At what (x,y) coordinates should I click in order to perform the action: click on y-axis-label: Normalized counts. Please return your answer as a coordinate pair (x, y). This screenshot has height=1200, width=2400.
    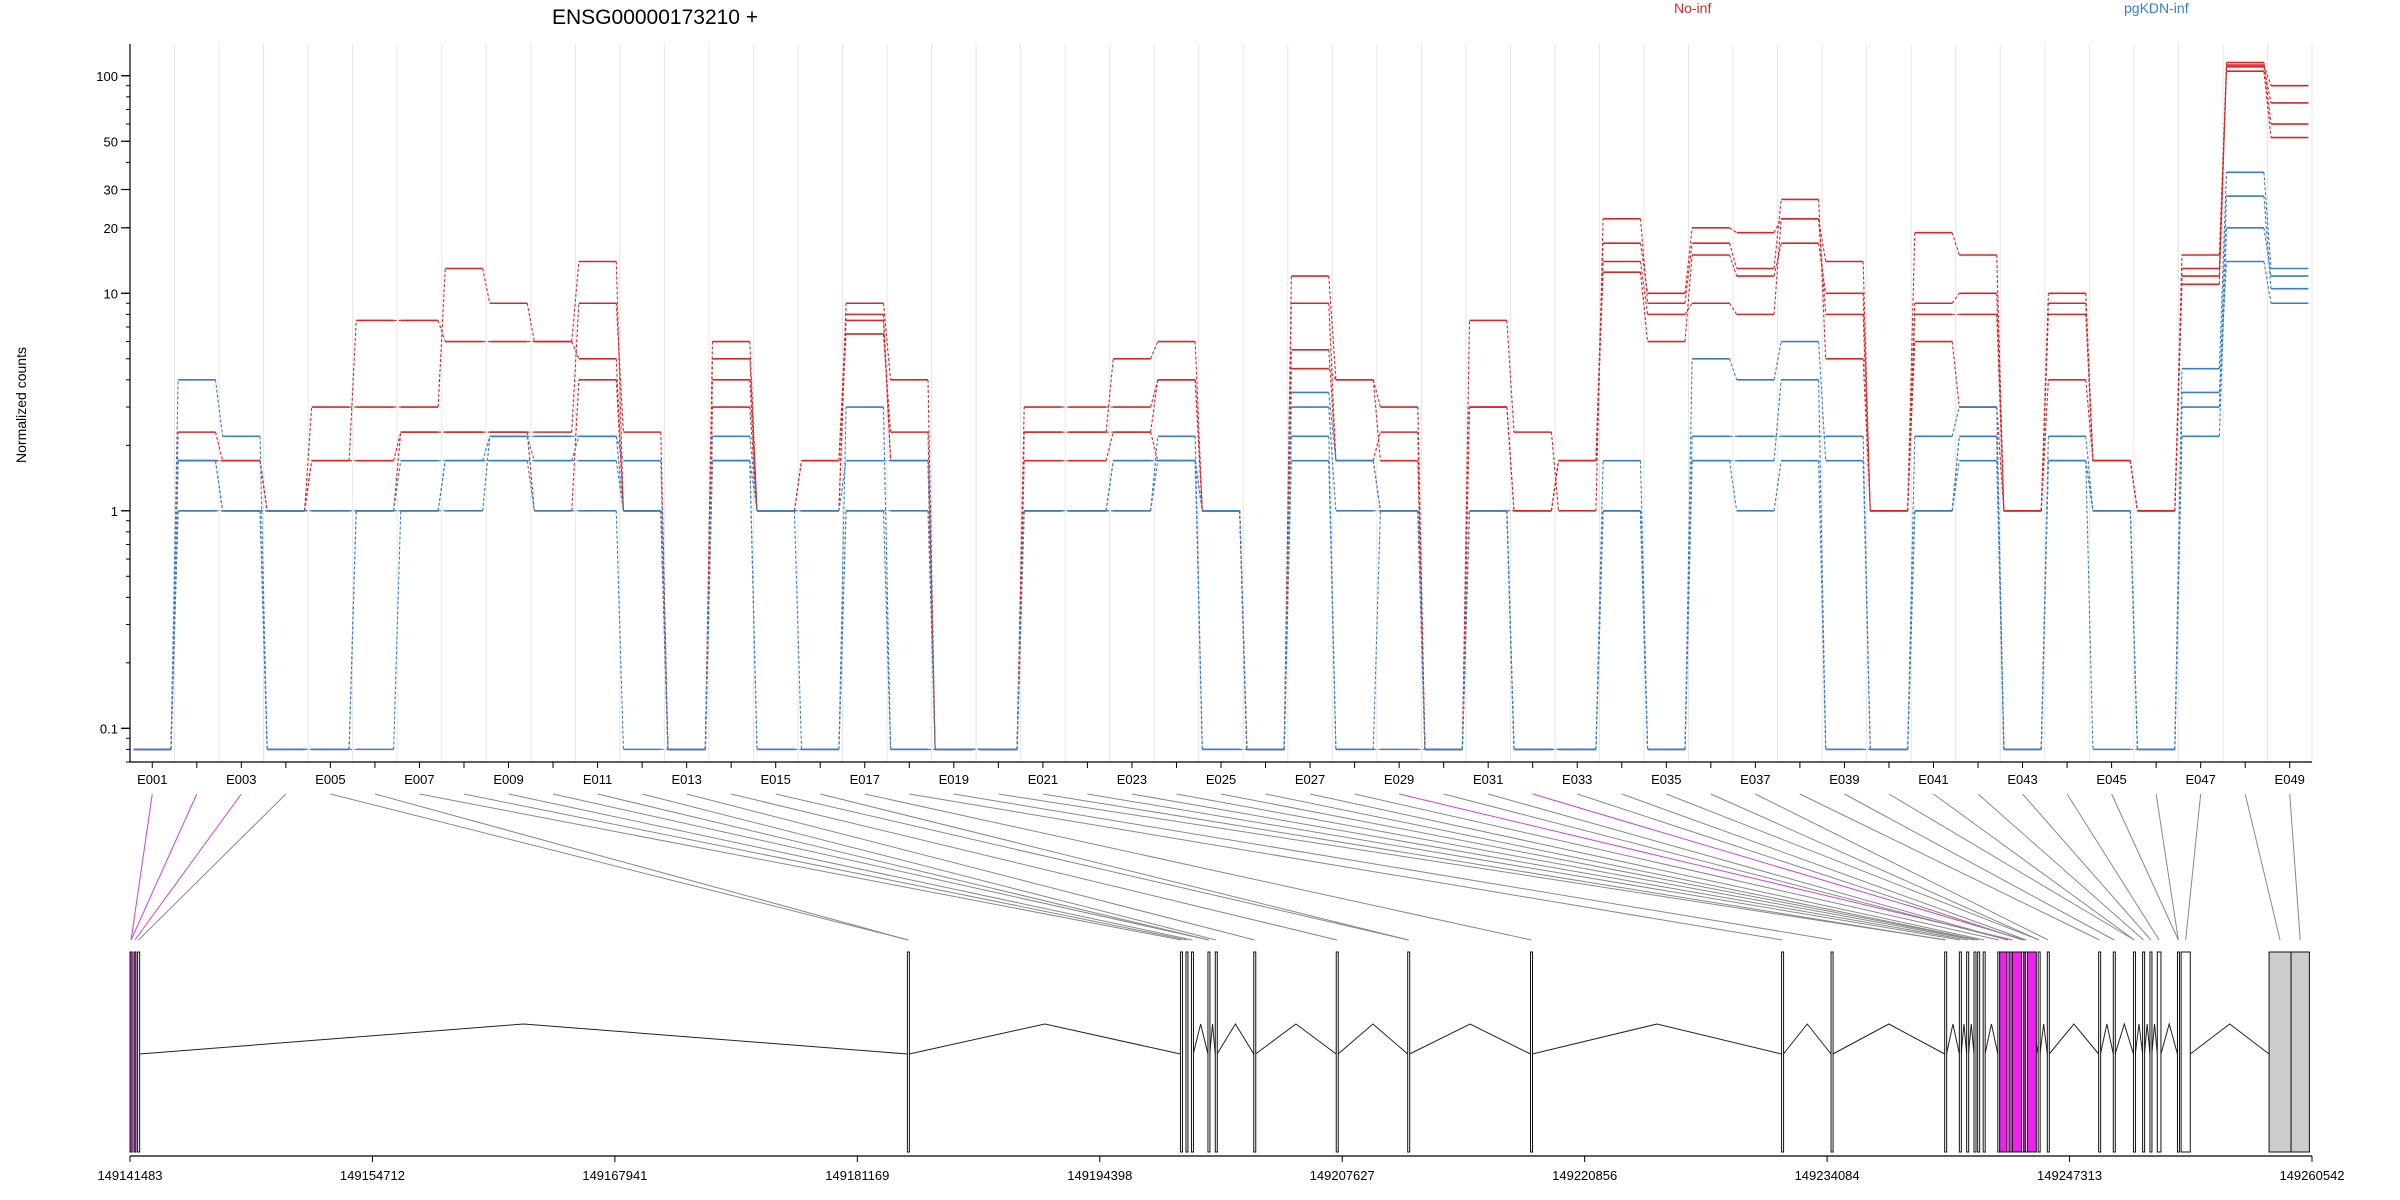
    Looking at the image, I should click on (21, 405).